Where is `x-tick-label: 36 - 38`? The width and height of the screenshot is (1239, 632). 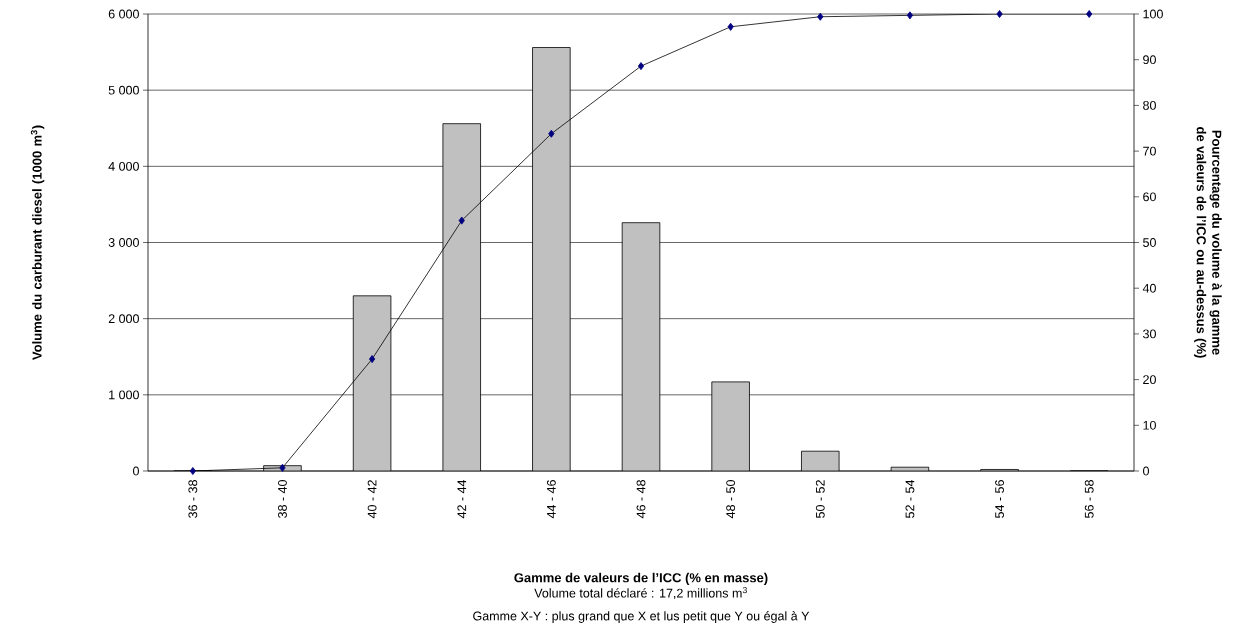
x-tick-label: 36 - 38 is located at coordinates (193, 499).